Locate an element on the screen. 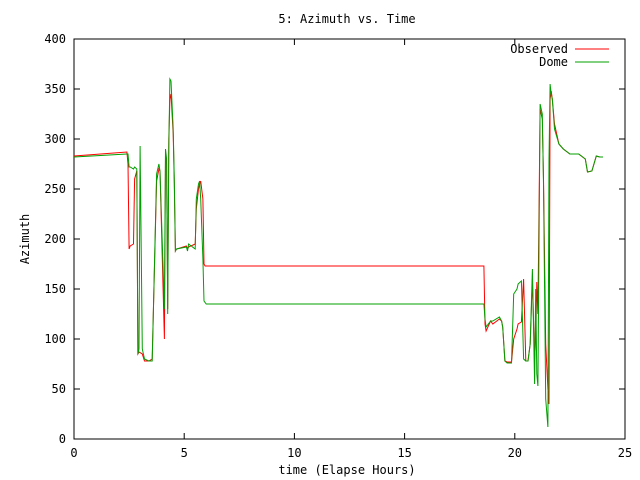 The width and height of the screenshot is (640, 480). y-tick-label: 350 is located at coordinates (55, 89).